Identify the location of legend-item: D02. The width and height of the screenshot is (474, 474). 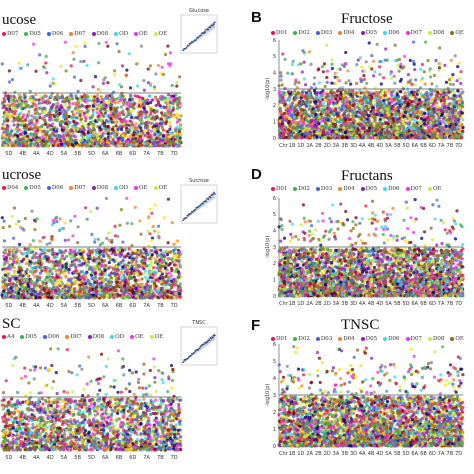
(301, 33).